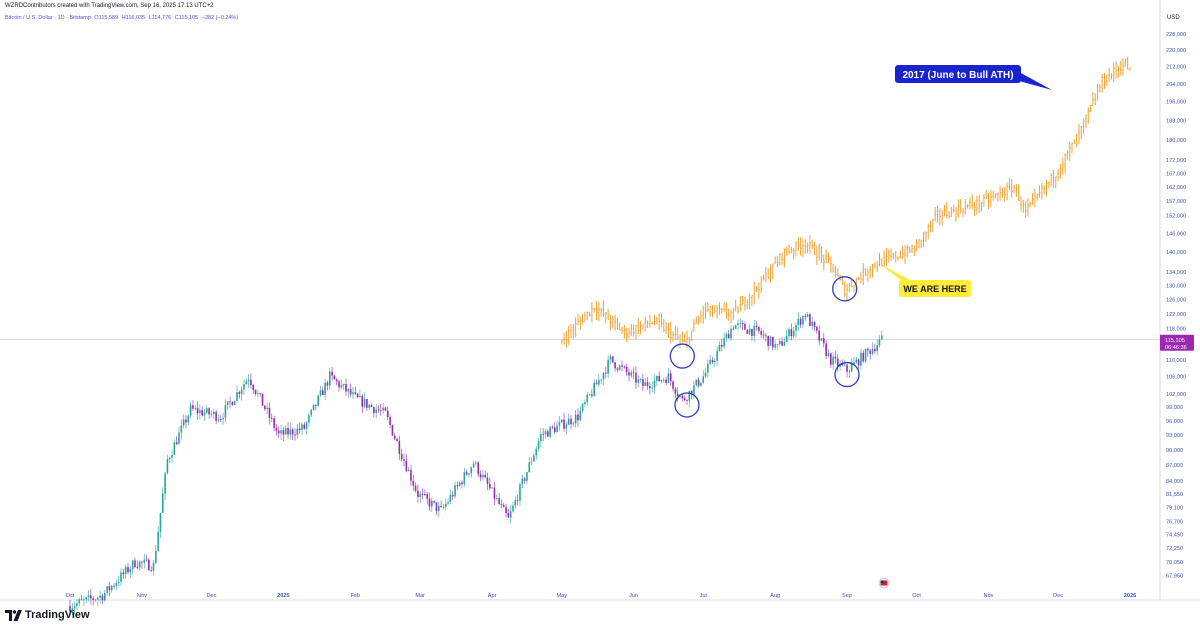 The width and height of the screenshot is (1200, 628). Describe the element at coordinates (1174, 436) in the screenshot. I see `price-tick-label: 93,000` at that location.